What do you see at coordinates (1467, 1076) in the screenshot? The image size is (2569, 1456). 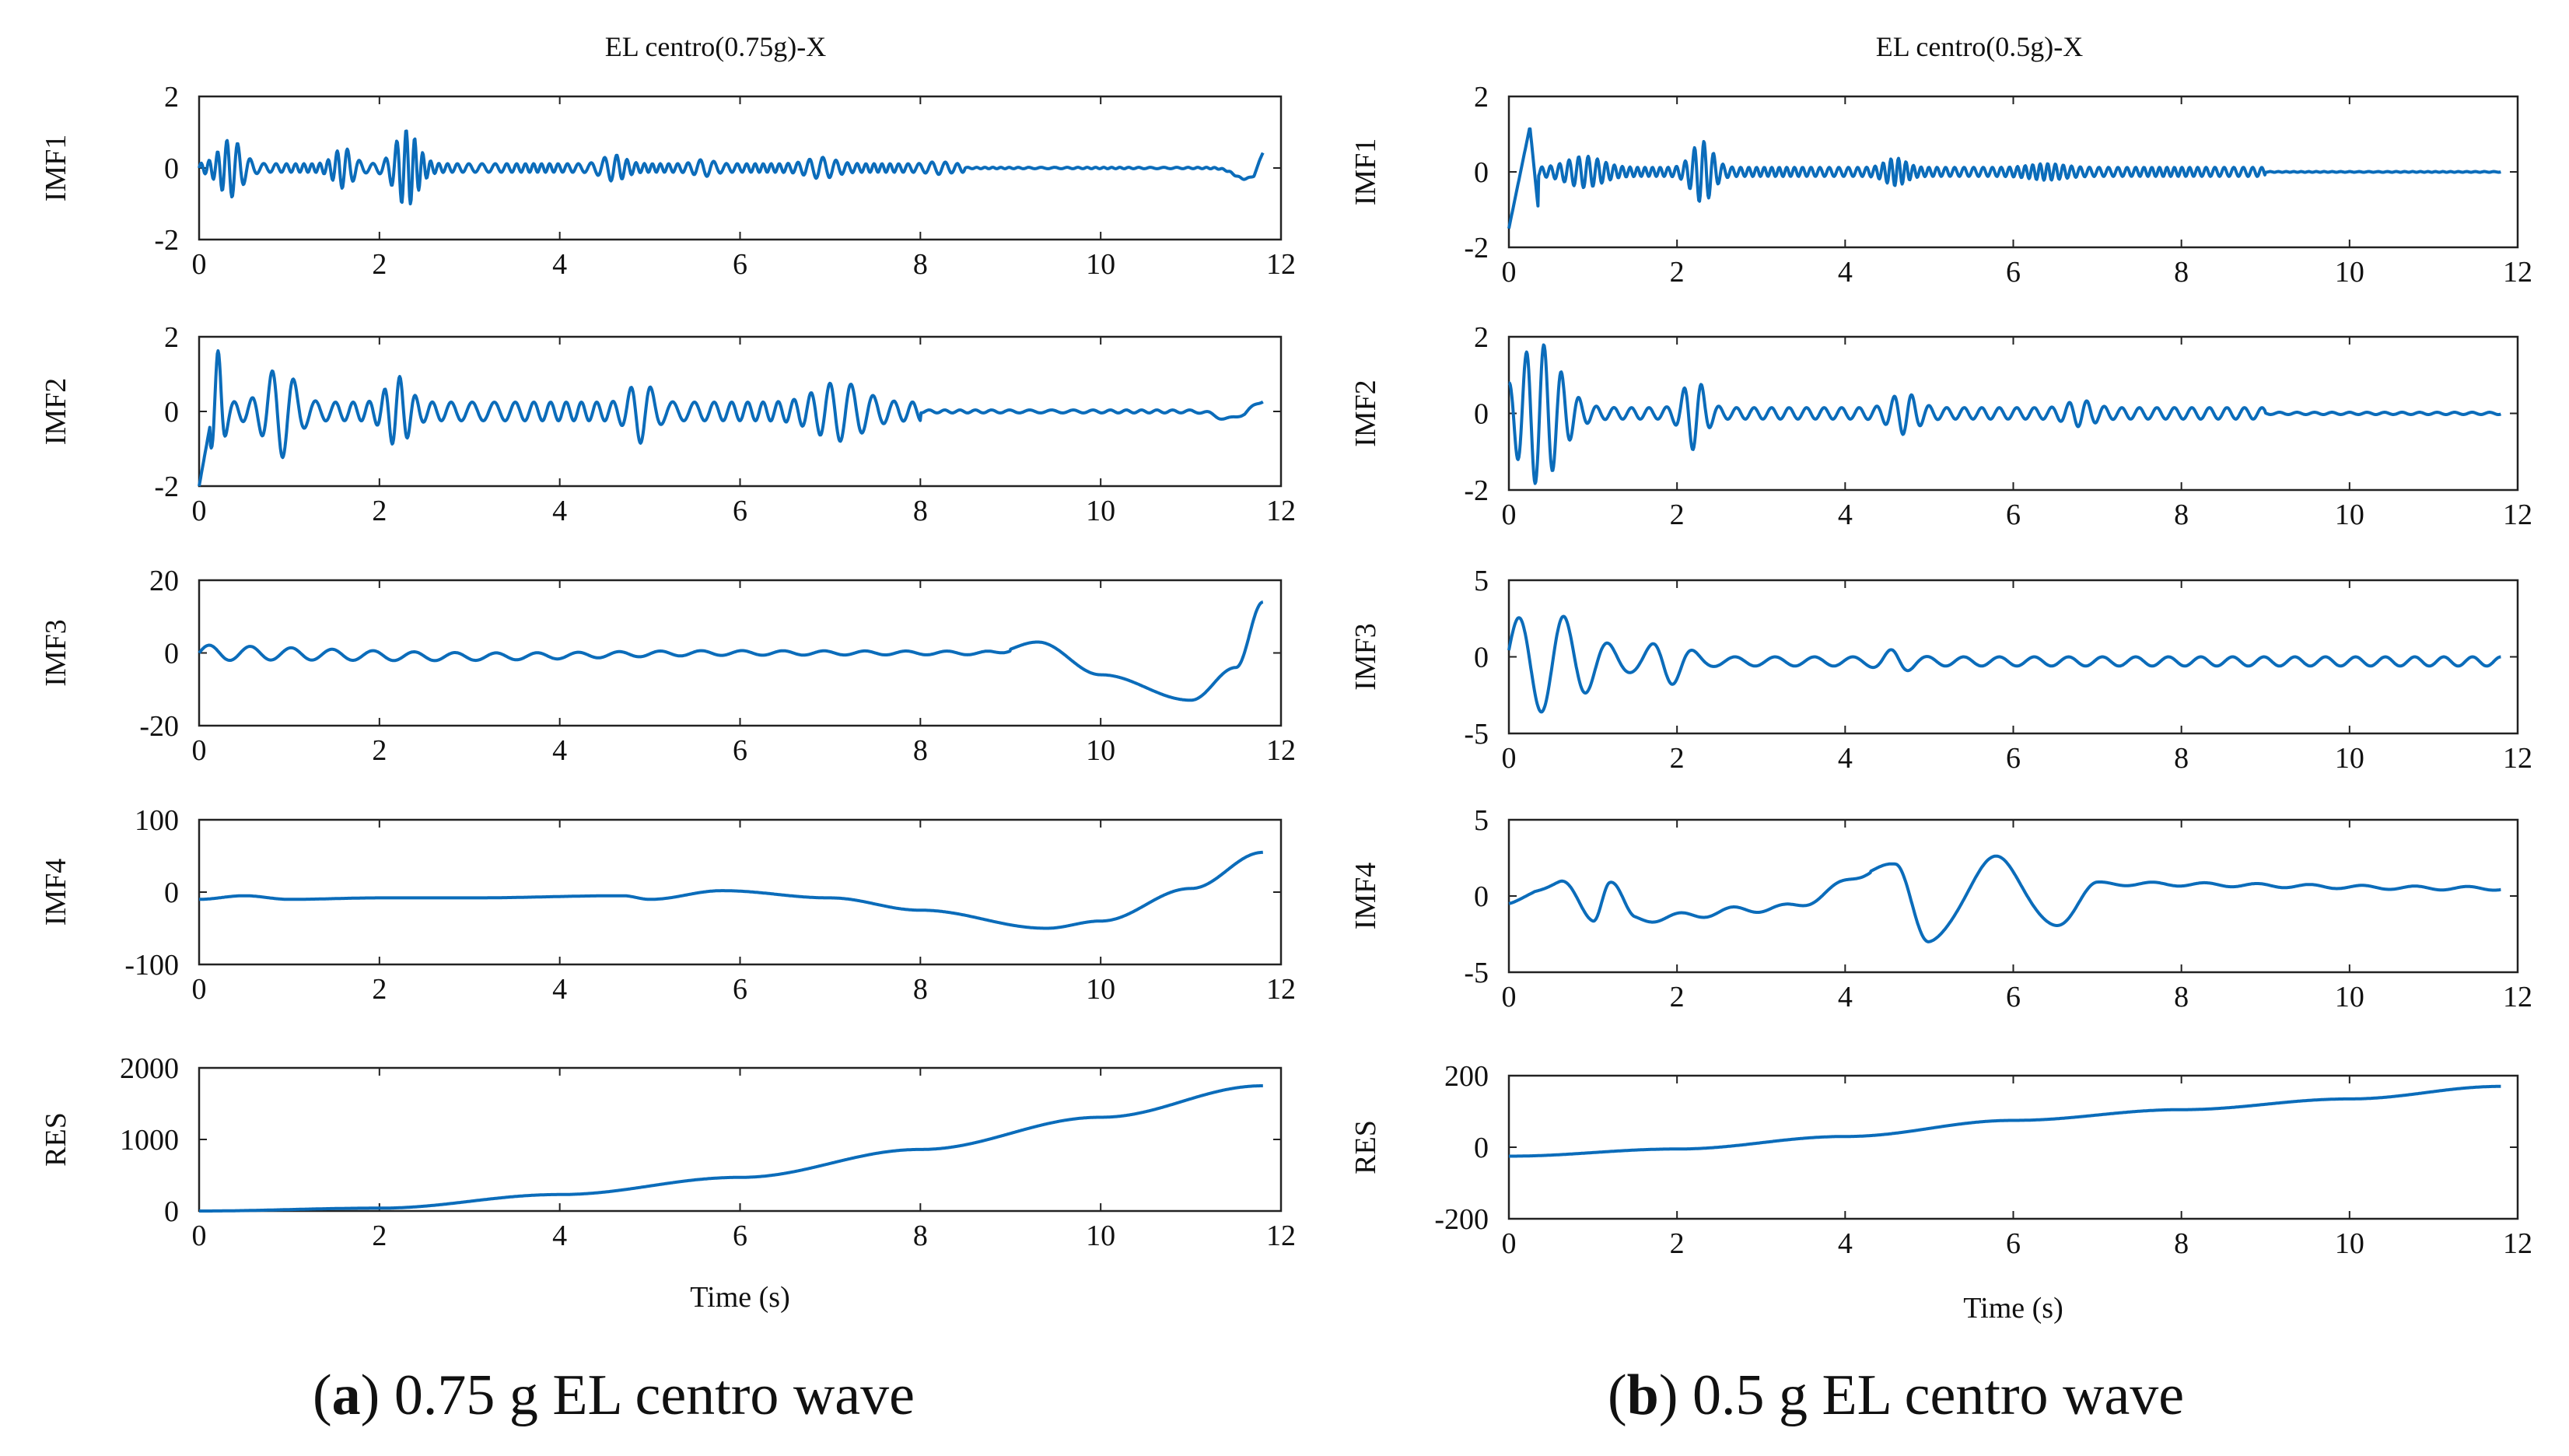 I see `y-tick-label: 200` at bounding box center [1467, 1076].